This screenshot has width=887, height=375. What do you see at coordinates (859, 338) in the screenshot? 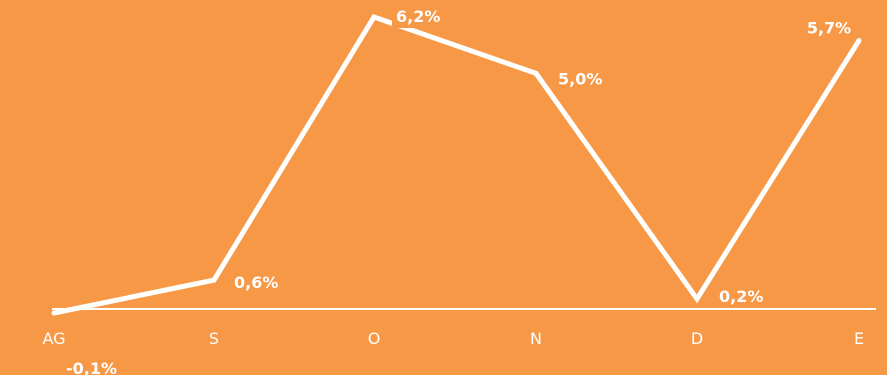
I see `x-tick-label-e: E` at bounding box center [859, 338].